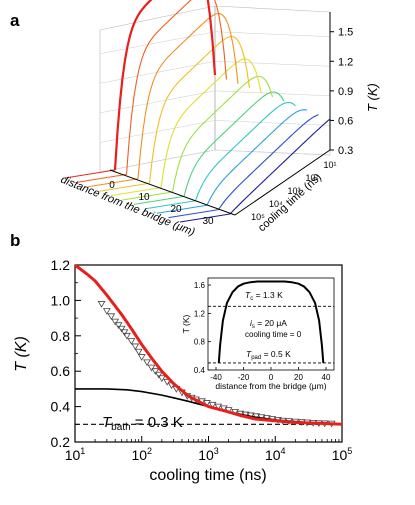 Image resolution: width=415 pixels, height=505 pixels. I want to click on inset-frame, so click(271, 324).